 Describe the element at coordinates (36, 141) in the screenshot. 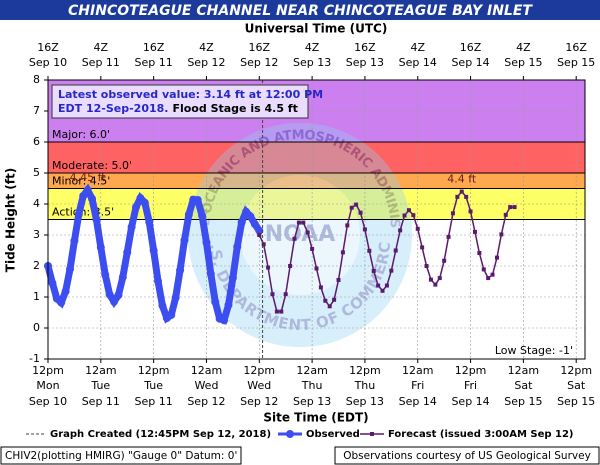

I see `y-tick-label: 6` at that location.